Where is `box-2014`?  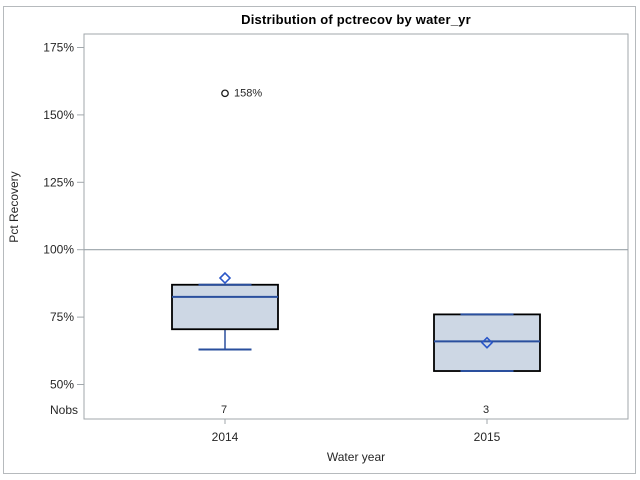 box-2014 is located at coordinates (225, 307).